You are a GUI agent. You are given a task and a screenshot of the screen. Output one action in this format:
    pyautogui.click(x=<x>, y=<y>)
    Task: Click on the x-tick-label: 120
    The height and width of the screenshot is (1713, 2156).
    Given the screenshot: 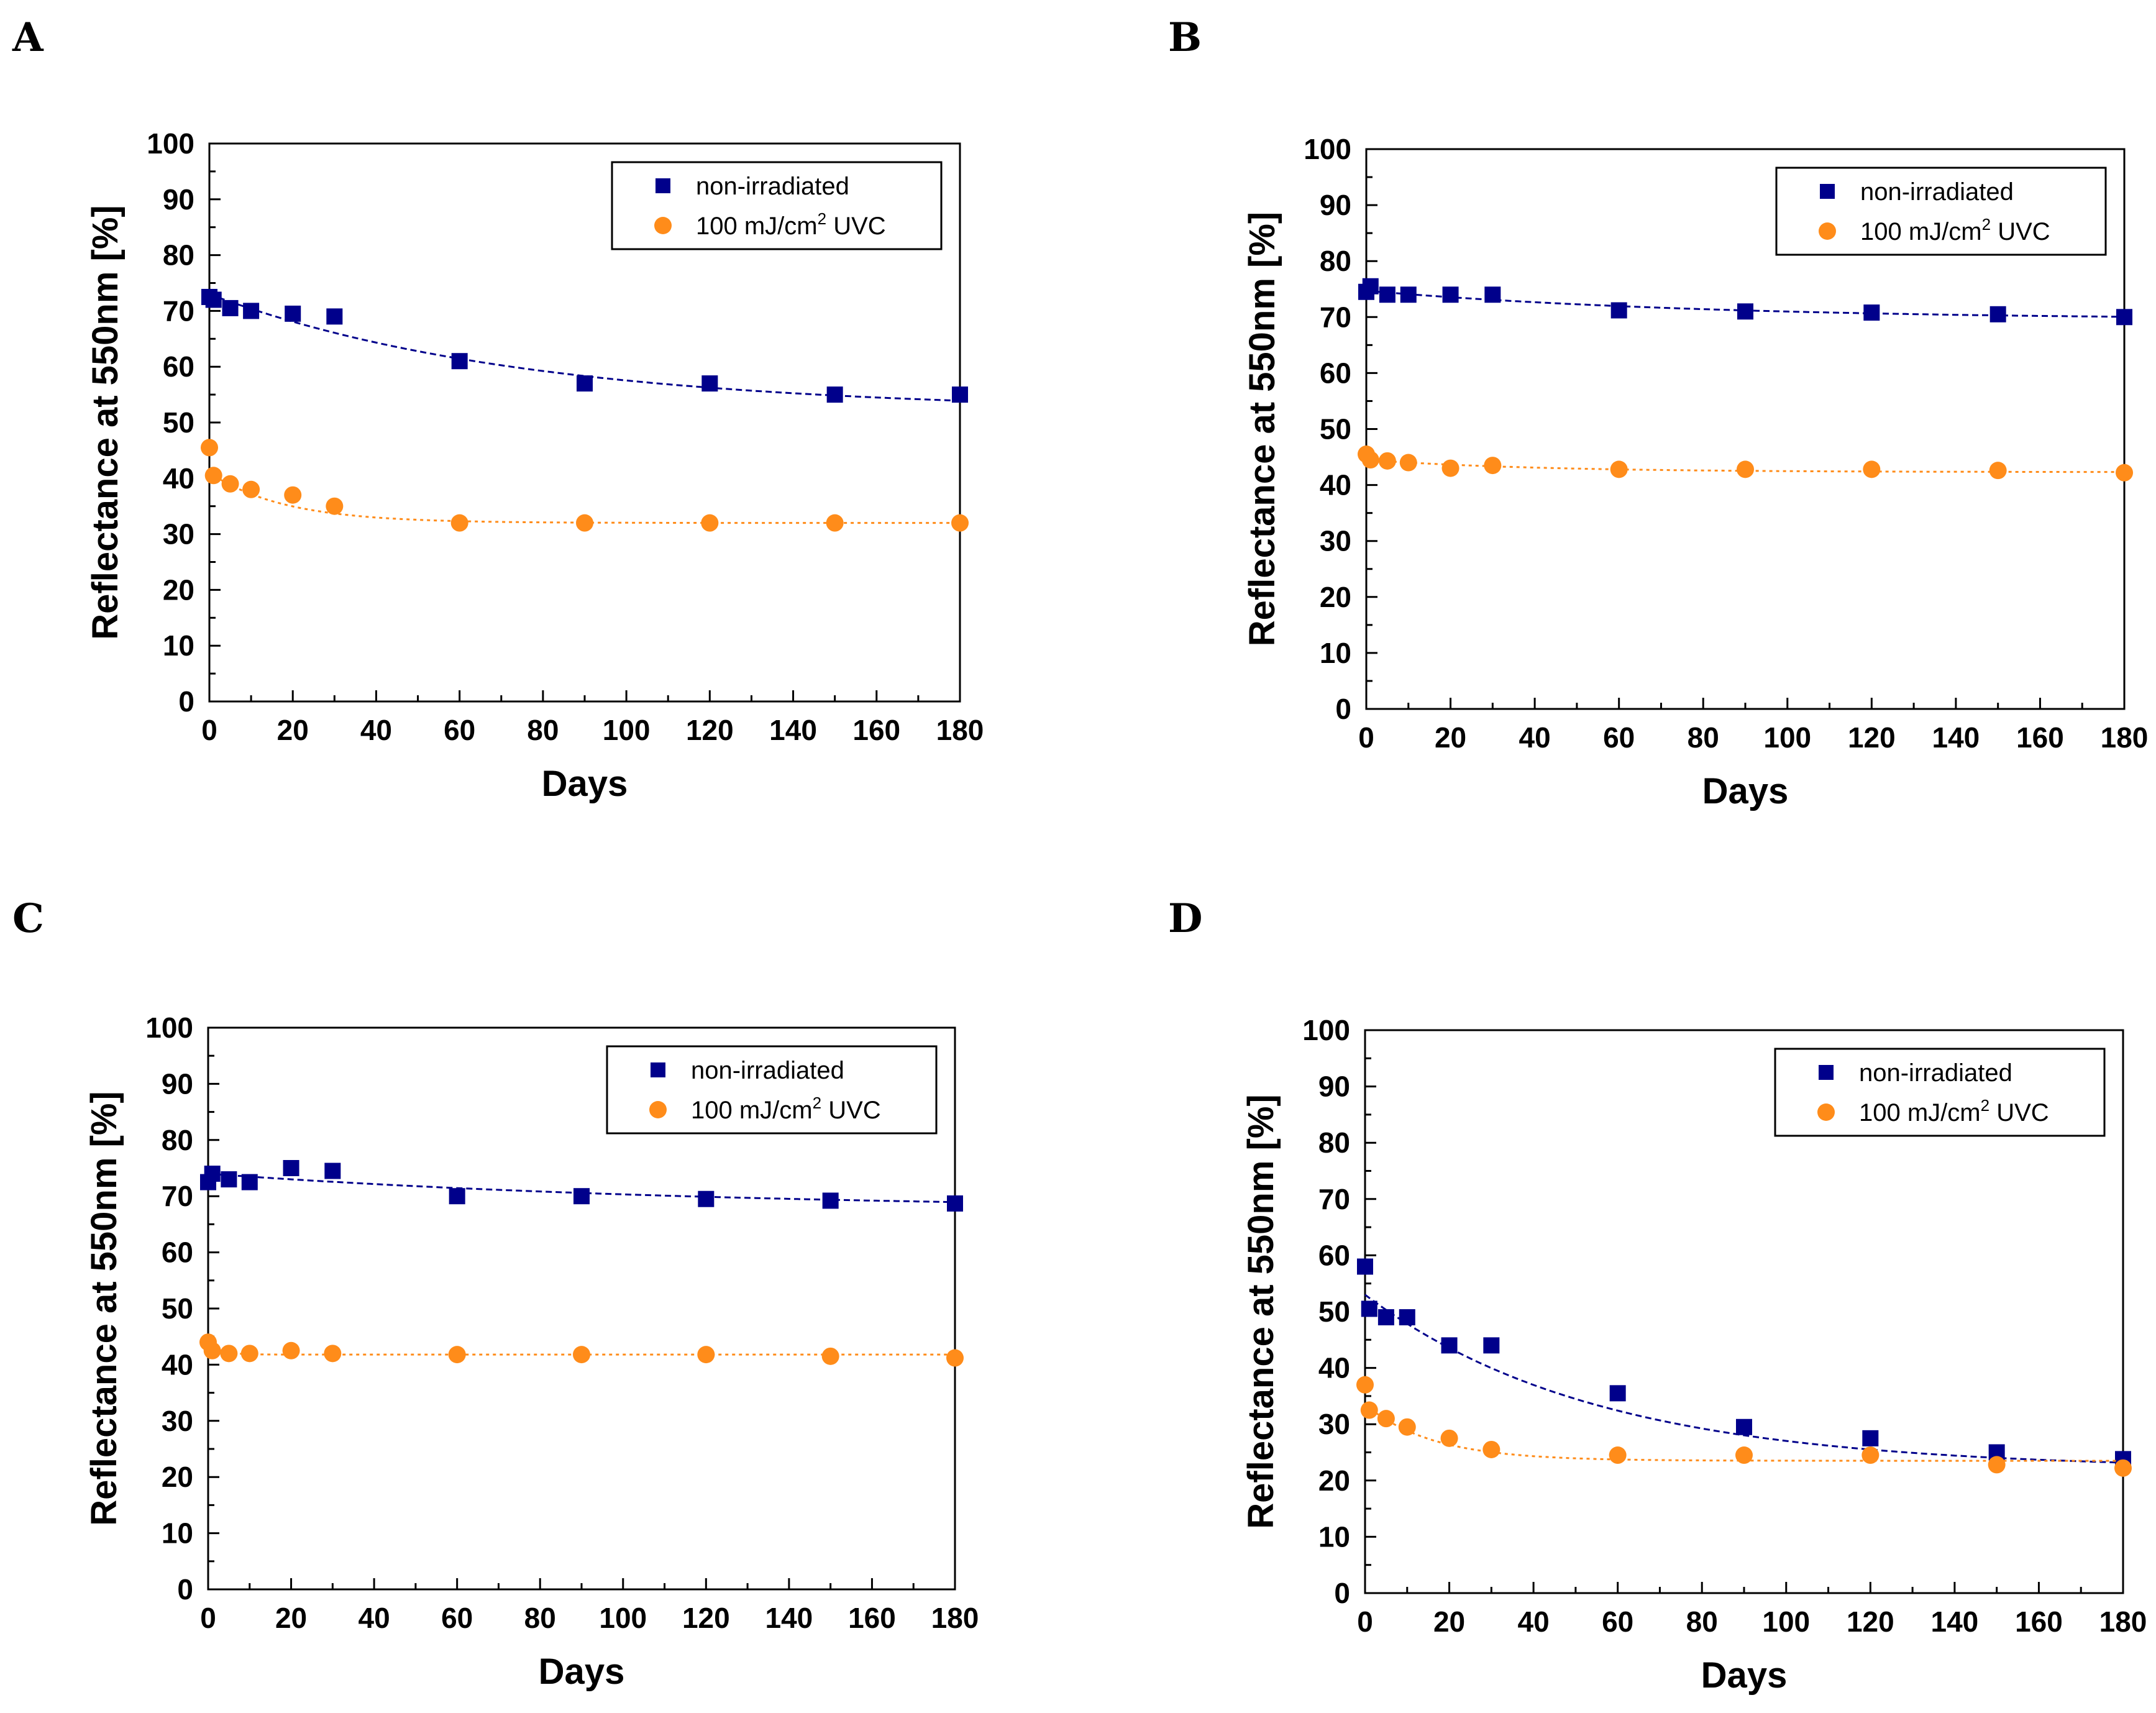 What is the action you would take?
    pyautogui.click(x=710, y=730)
    